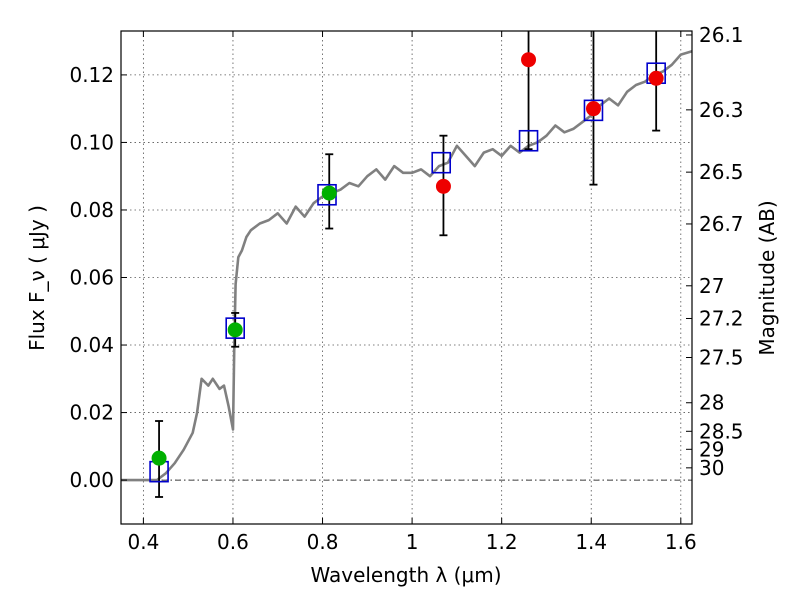  I want to click on x-tick-label: 1.4, so click(591, 542).